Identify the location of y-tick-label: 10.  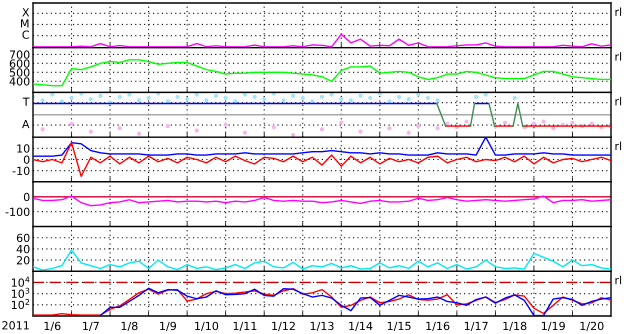
(23, 148).